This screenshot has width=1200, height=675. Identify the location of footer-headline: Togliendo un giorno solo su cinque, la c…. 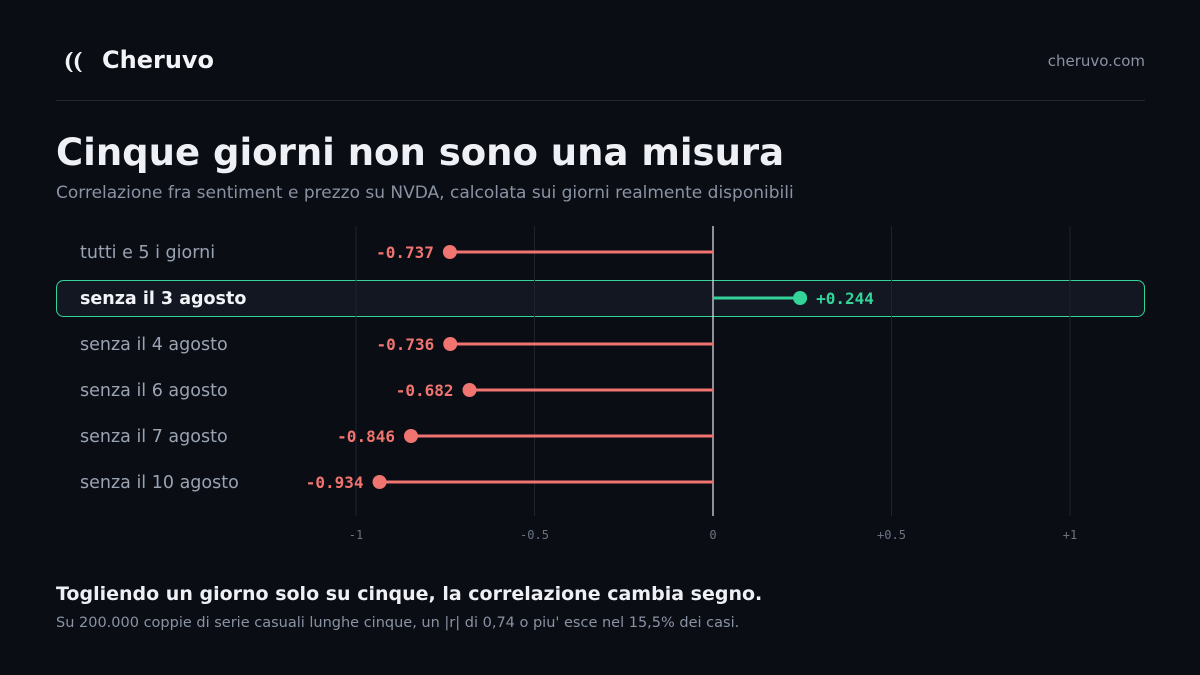
(409, 594).